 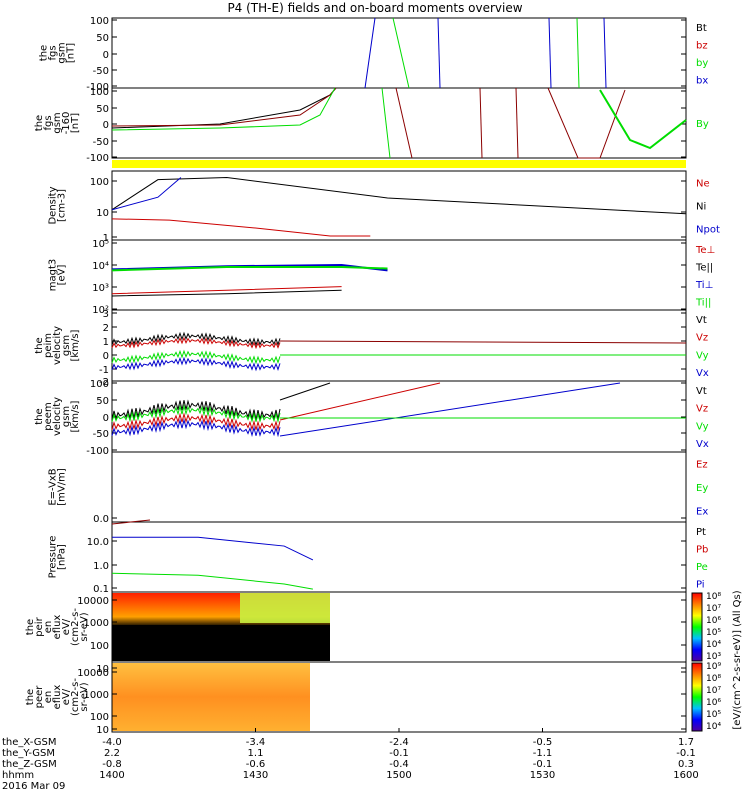 What do you see at coordinates (71, 53) in the screenshot?
I see `y-axis-label: [nT]` at bounding box center [71, 53].